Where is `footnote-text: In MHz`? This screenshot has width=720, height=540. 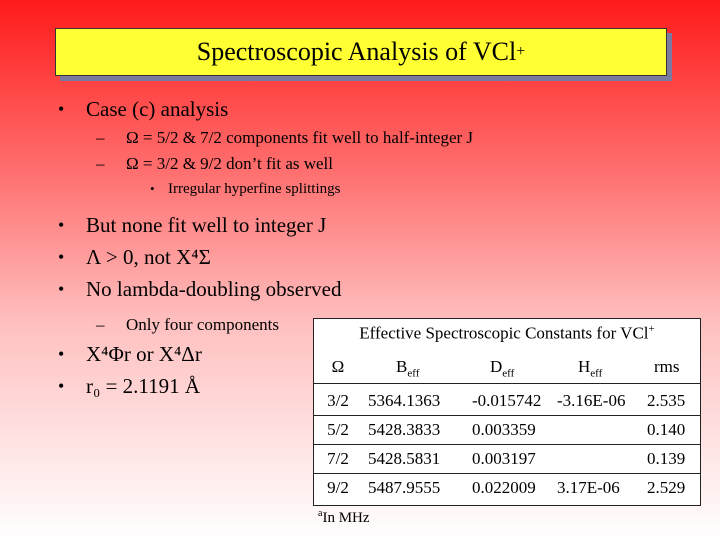 footnote-text: In MHz is located at coordinates (346, 518).